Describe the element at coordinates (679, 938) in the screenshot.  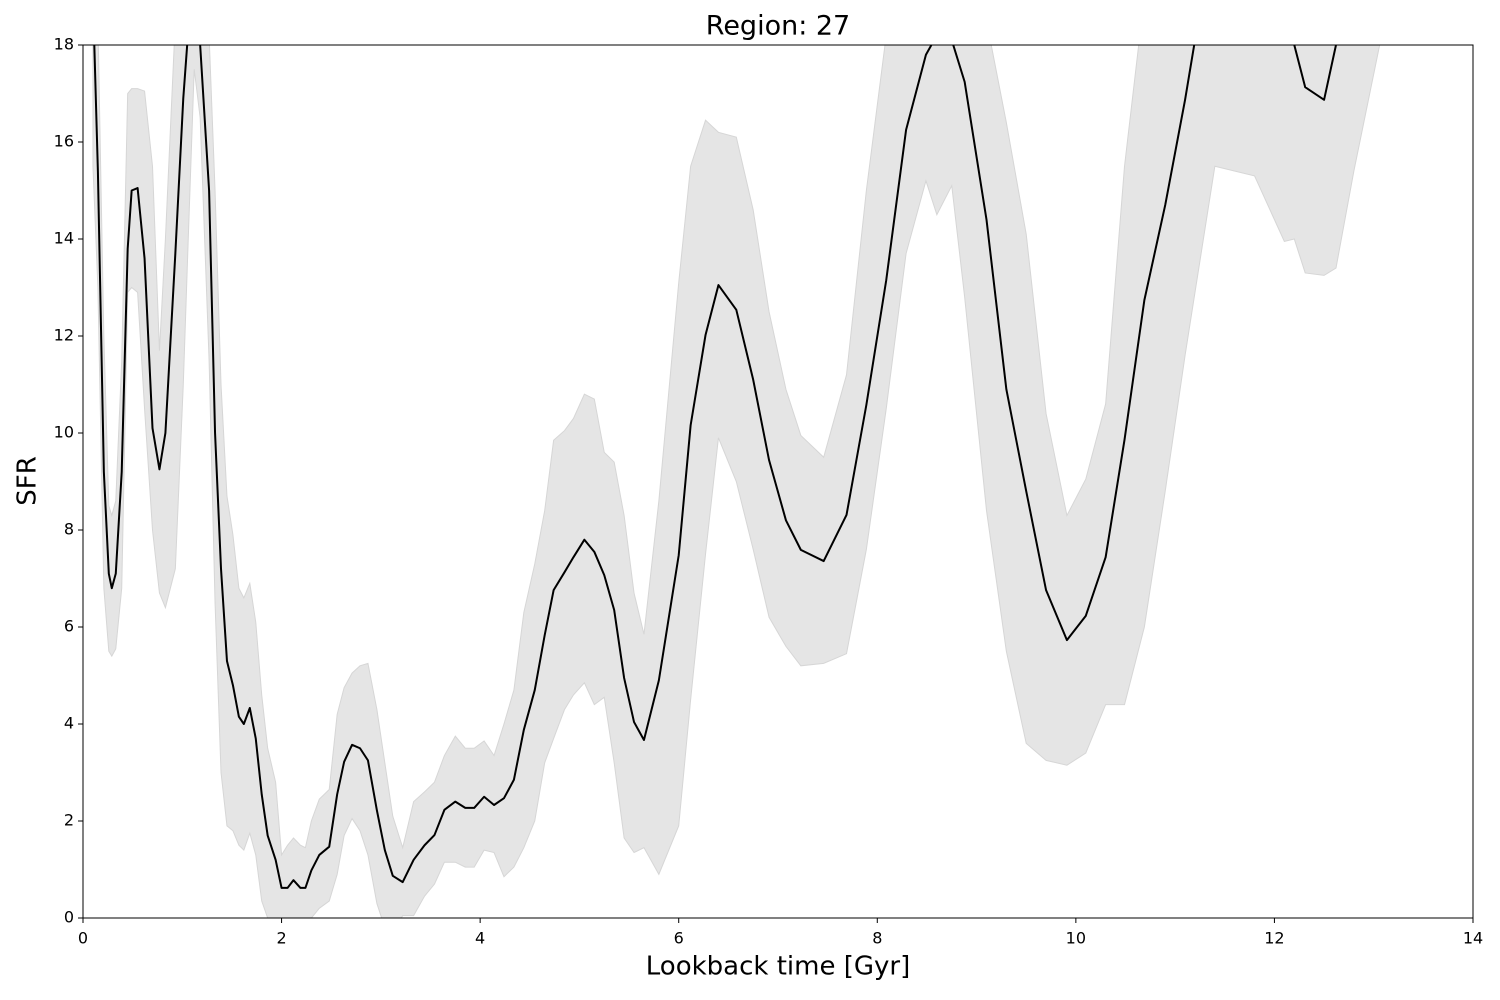
I see `x-tick-label: 6` at that location.